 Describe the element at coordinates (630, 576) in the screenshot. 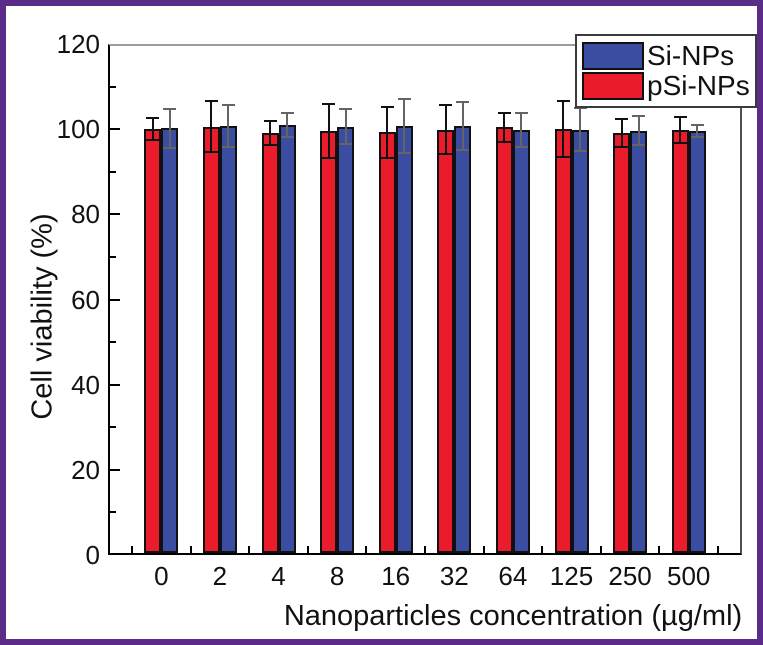

I see `x-tick-label: 250` at that location.